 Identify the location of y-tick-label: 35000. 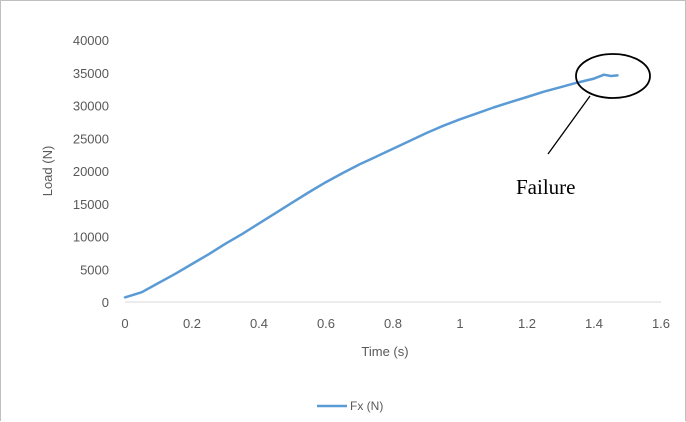
(91, 73).